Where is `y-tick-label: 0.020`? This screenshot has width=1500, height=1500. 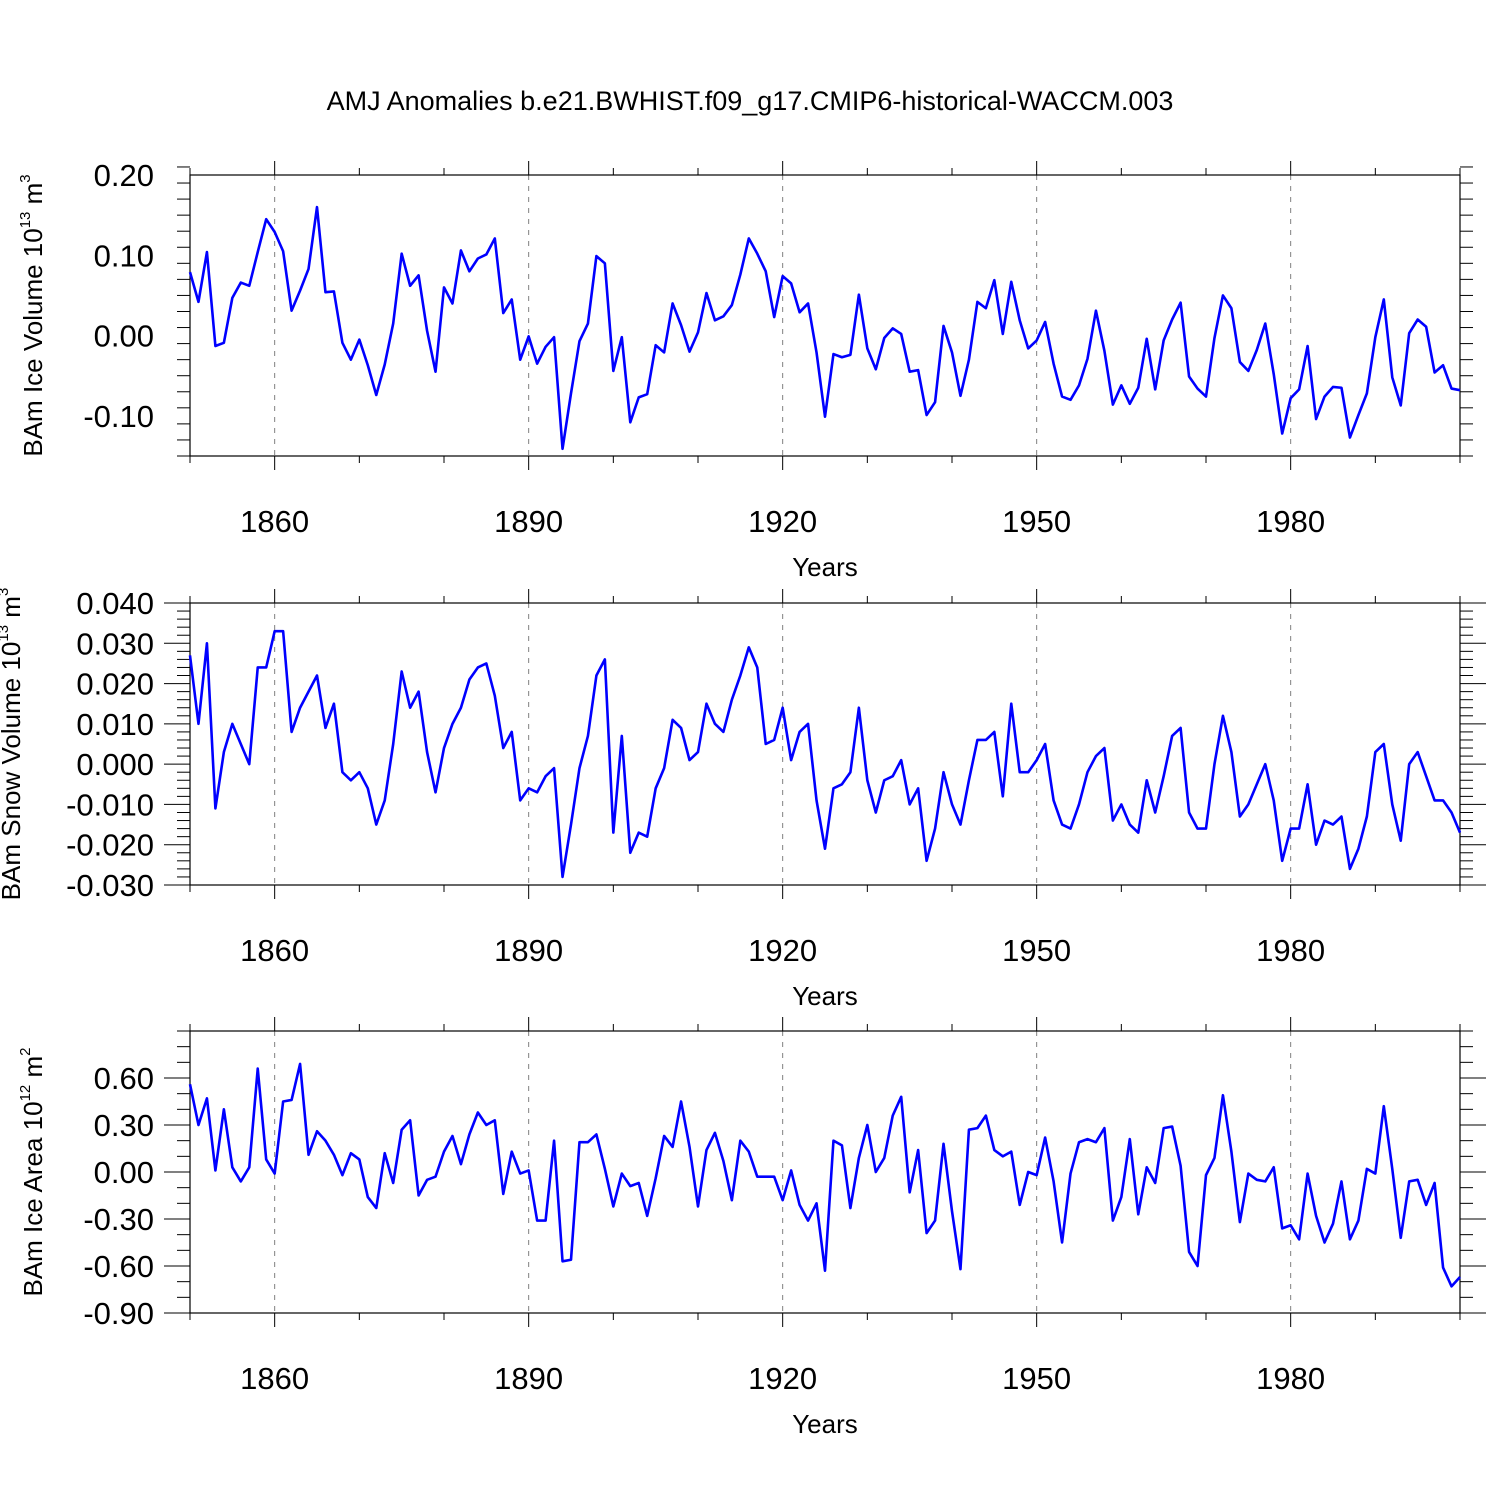
y-tick-label: 0.020 is located at coordinates (115, 684).